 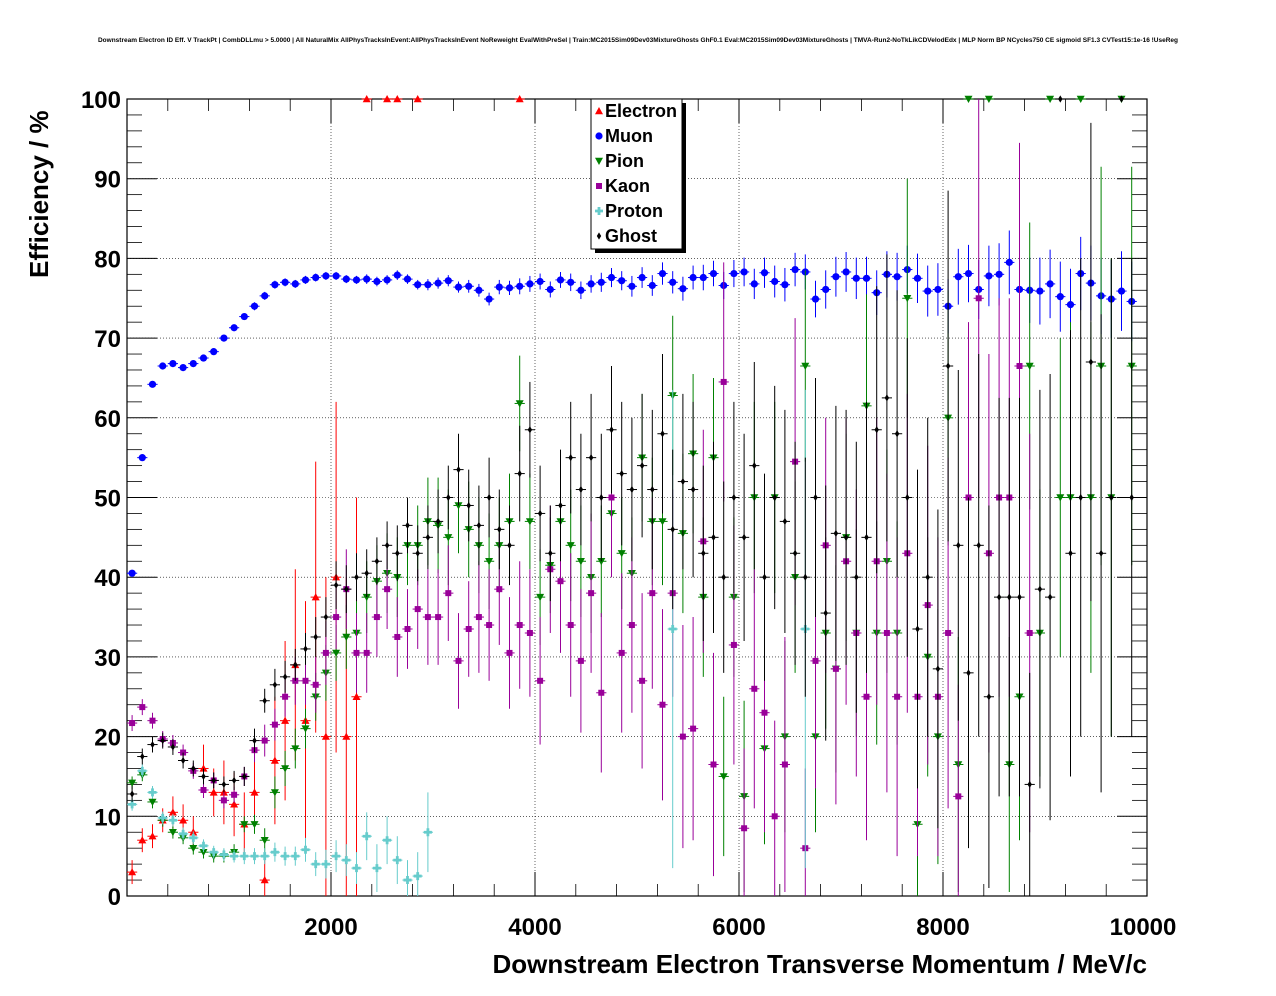 I want to click on x-tick-label: 8000, so click(x=942, y=927).